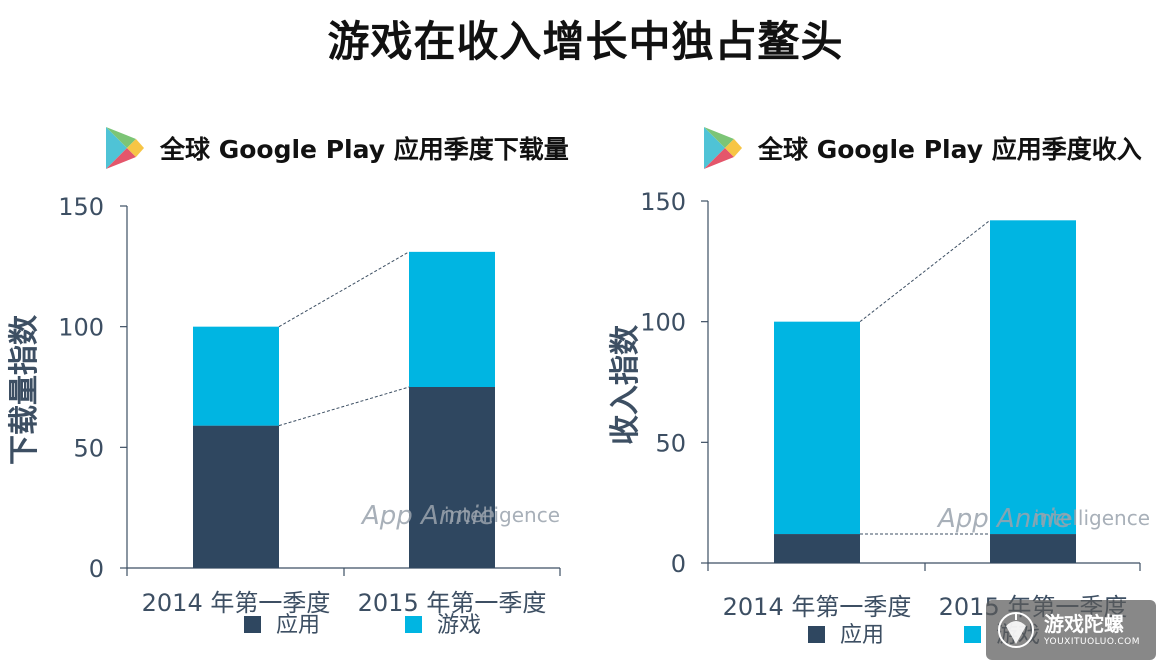  Describe the element at coordinates (364, 149) in the screenshot. I see `chart-heading-text: 全球 Google Play 应用季度下载量` at that location.